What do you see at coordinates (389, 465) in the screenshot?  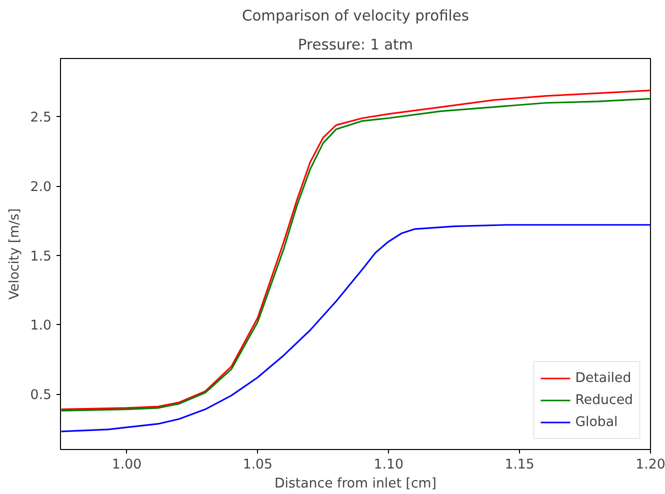 I see `x-tick-label: 1.10` at bounding box center [389, 465].